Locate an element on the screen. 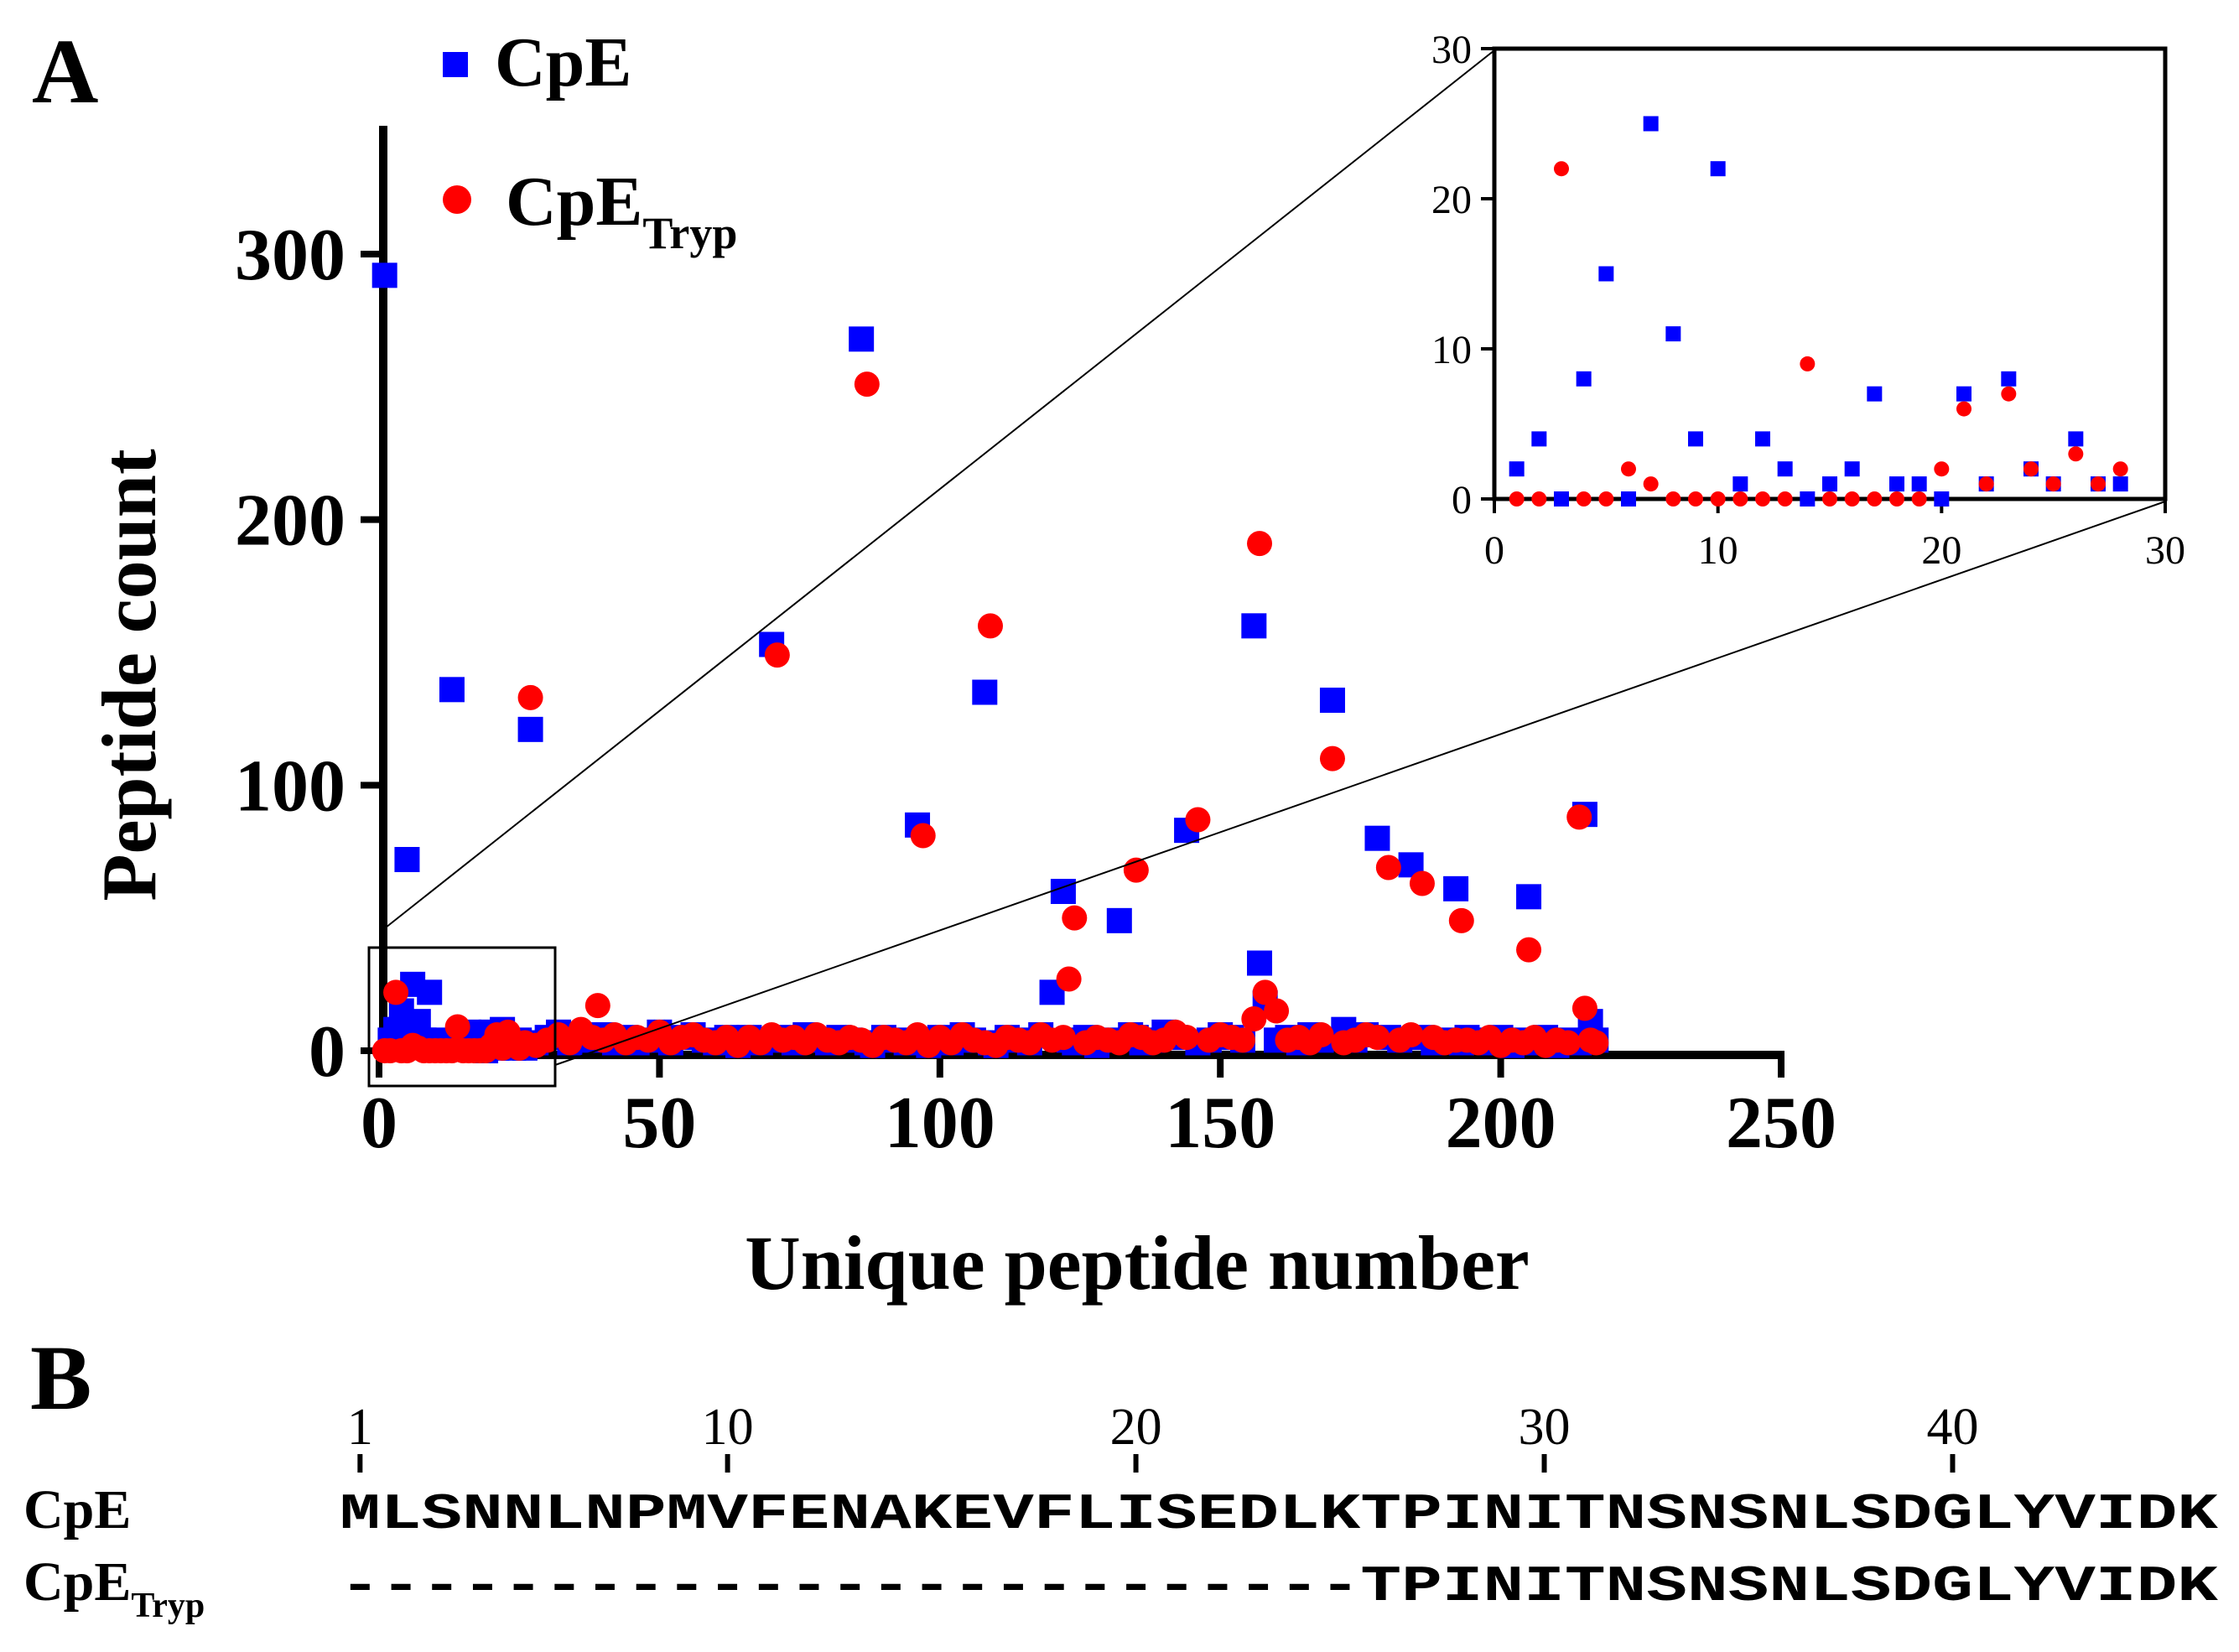  zoom-box is located at coordinates (462, 1017).